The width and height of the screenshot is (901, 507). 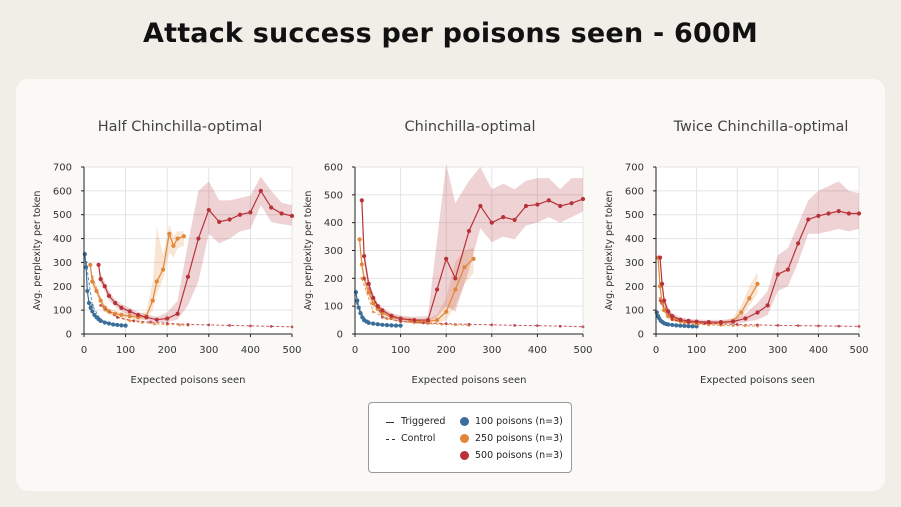 I want to click on x-tick-label: 500, so click(x=291, y=350).